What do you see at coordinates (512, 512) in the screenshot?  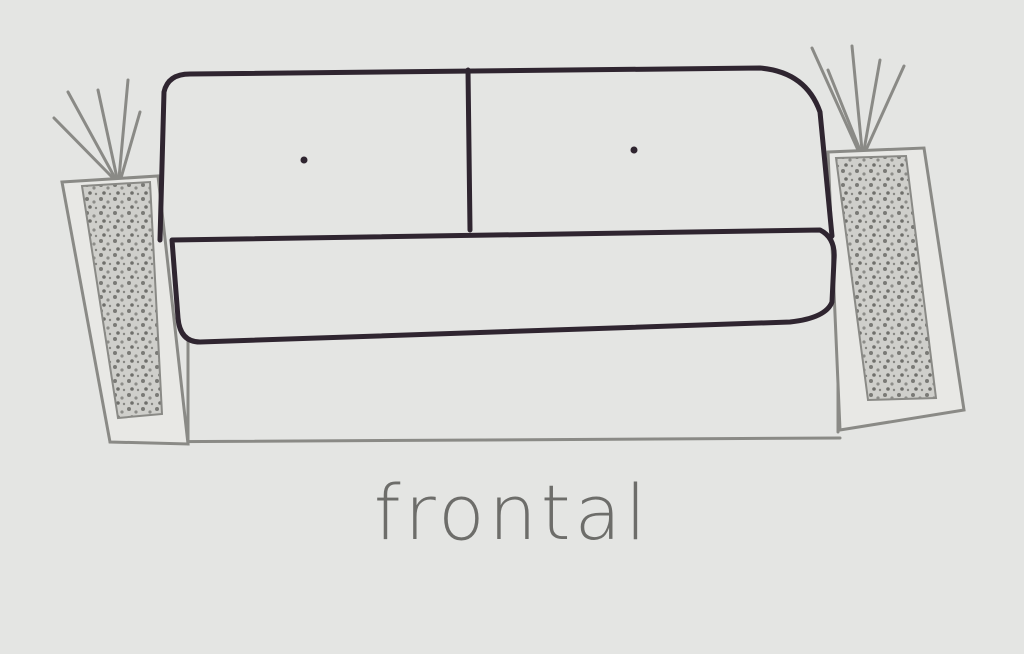 I see `caption-frontal: frontal` at bounding box center [512, 512].